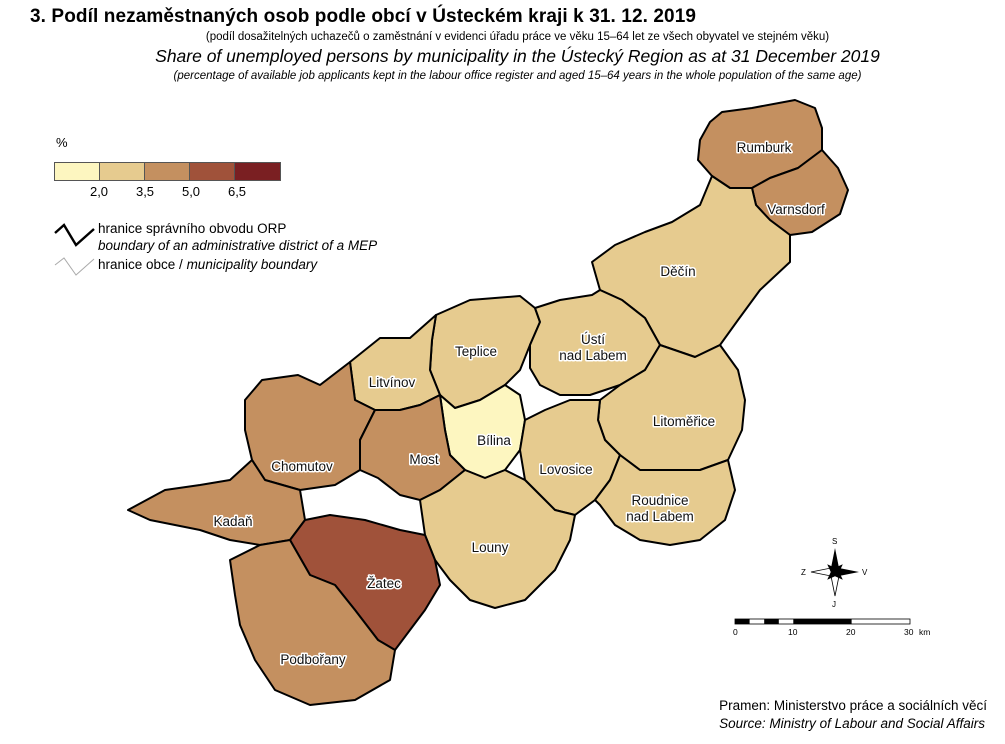 The height and width of the screenshot is (744, 1005). I want to click on legend-muni-boundary: hranice obce / municipality boundary, so click(185, 269).